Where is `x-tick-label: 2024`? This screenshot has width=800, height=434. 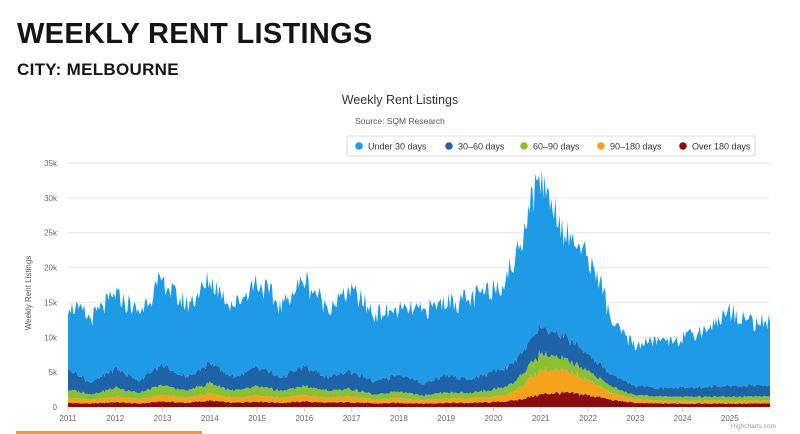
x-tick-label: 2024 is located at coordinates (683, 418).